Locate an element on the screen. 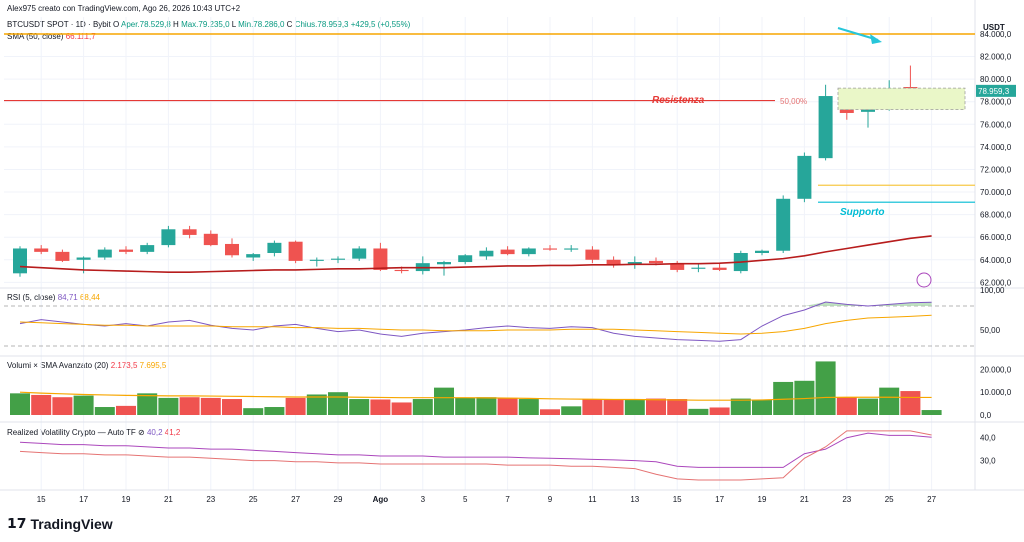 The image size is (1024, 542). sma-value: 66.111,7 is located at coordinates (80, 36).